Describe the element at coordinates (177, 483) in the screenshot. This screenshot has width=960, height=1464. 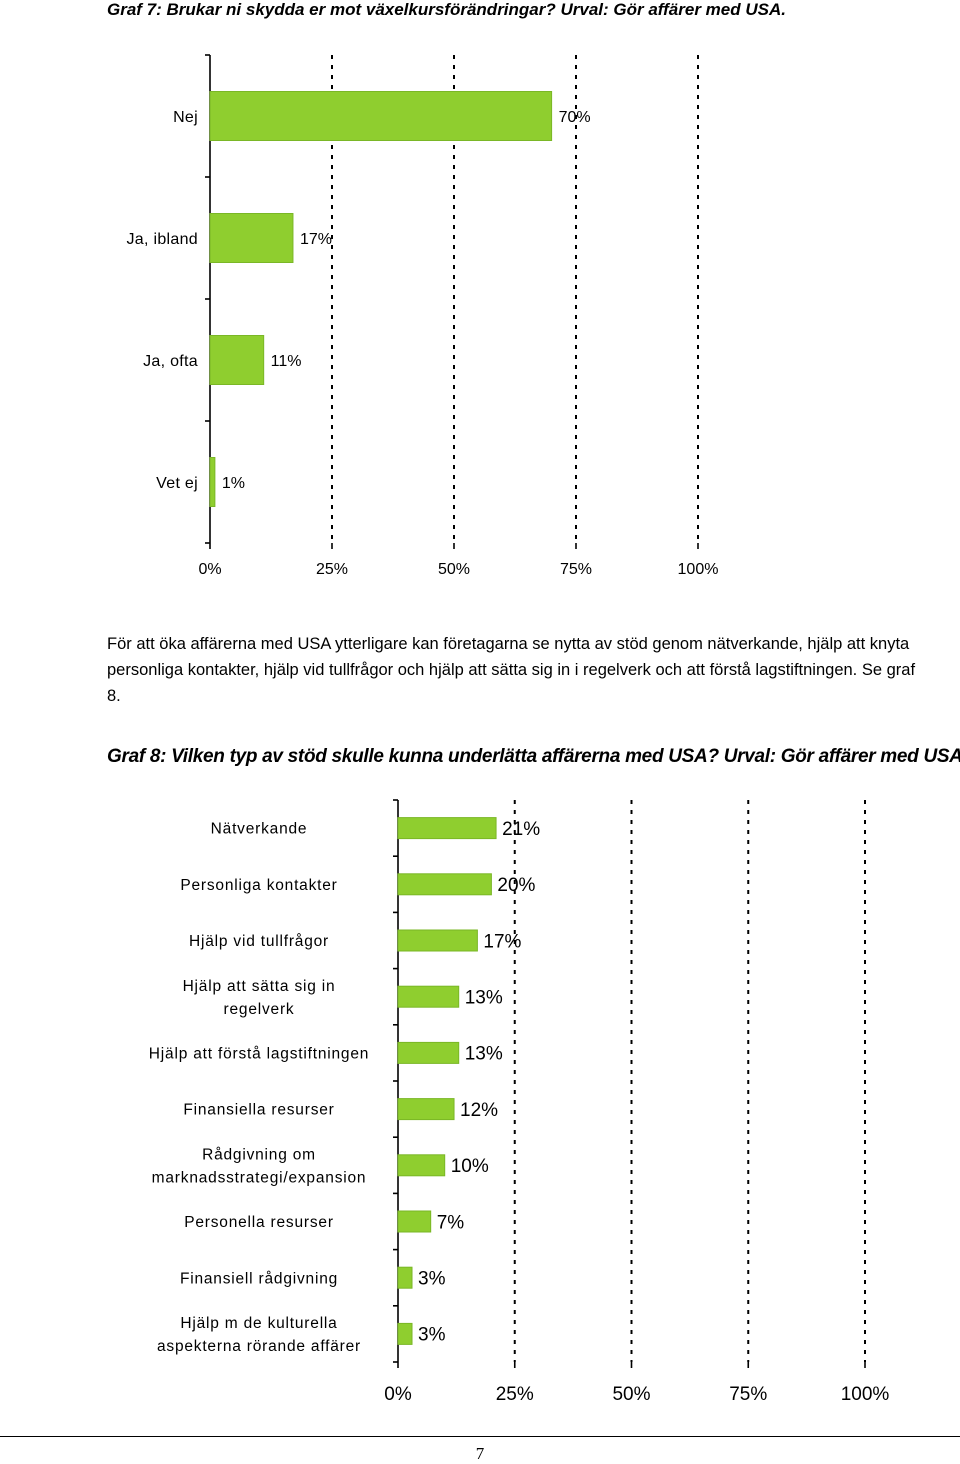
I see `chart1-category-label: Vet ej` at that location.